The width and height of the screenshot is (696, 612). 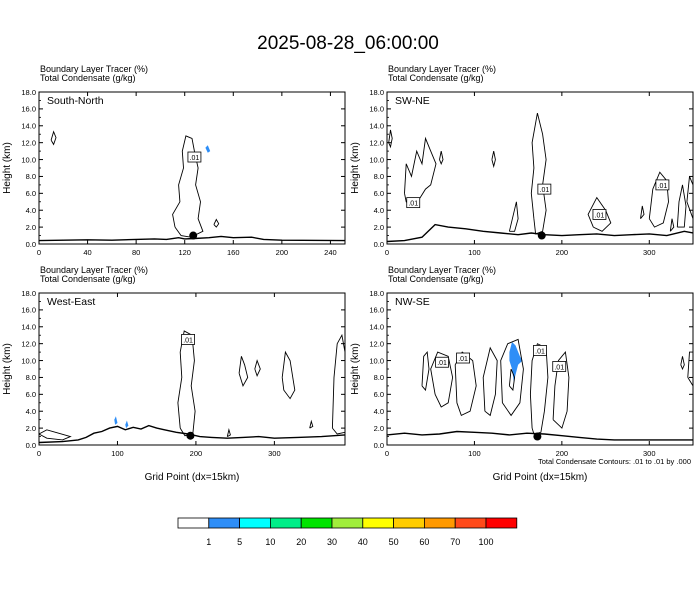 What do you see at coordinates (87, 252) in the screenshot?
I see `x-tick-label: 40` at bounding box center [87, 252].